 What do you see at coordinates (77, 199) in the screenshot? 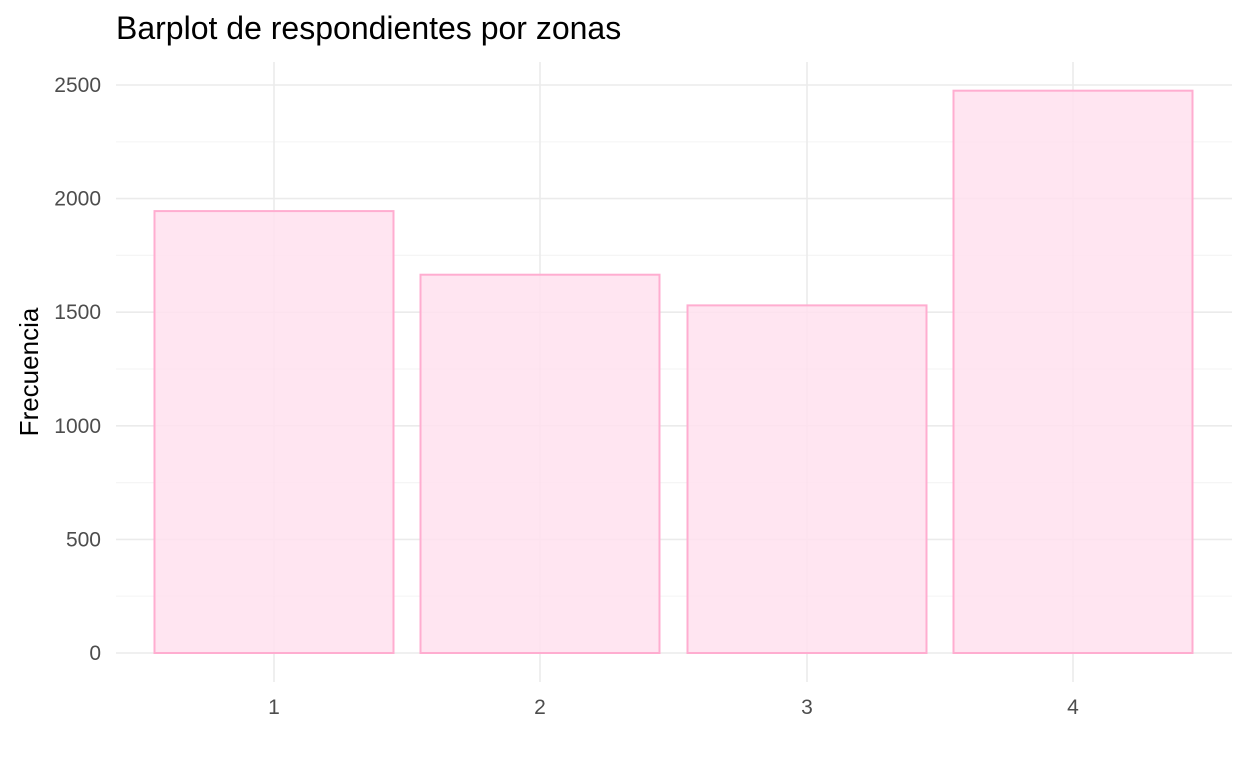
I see `y-tick-label: 2000` at bounding box center [77, 199].